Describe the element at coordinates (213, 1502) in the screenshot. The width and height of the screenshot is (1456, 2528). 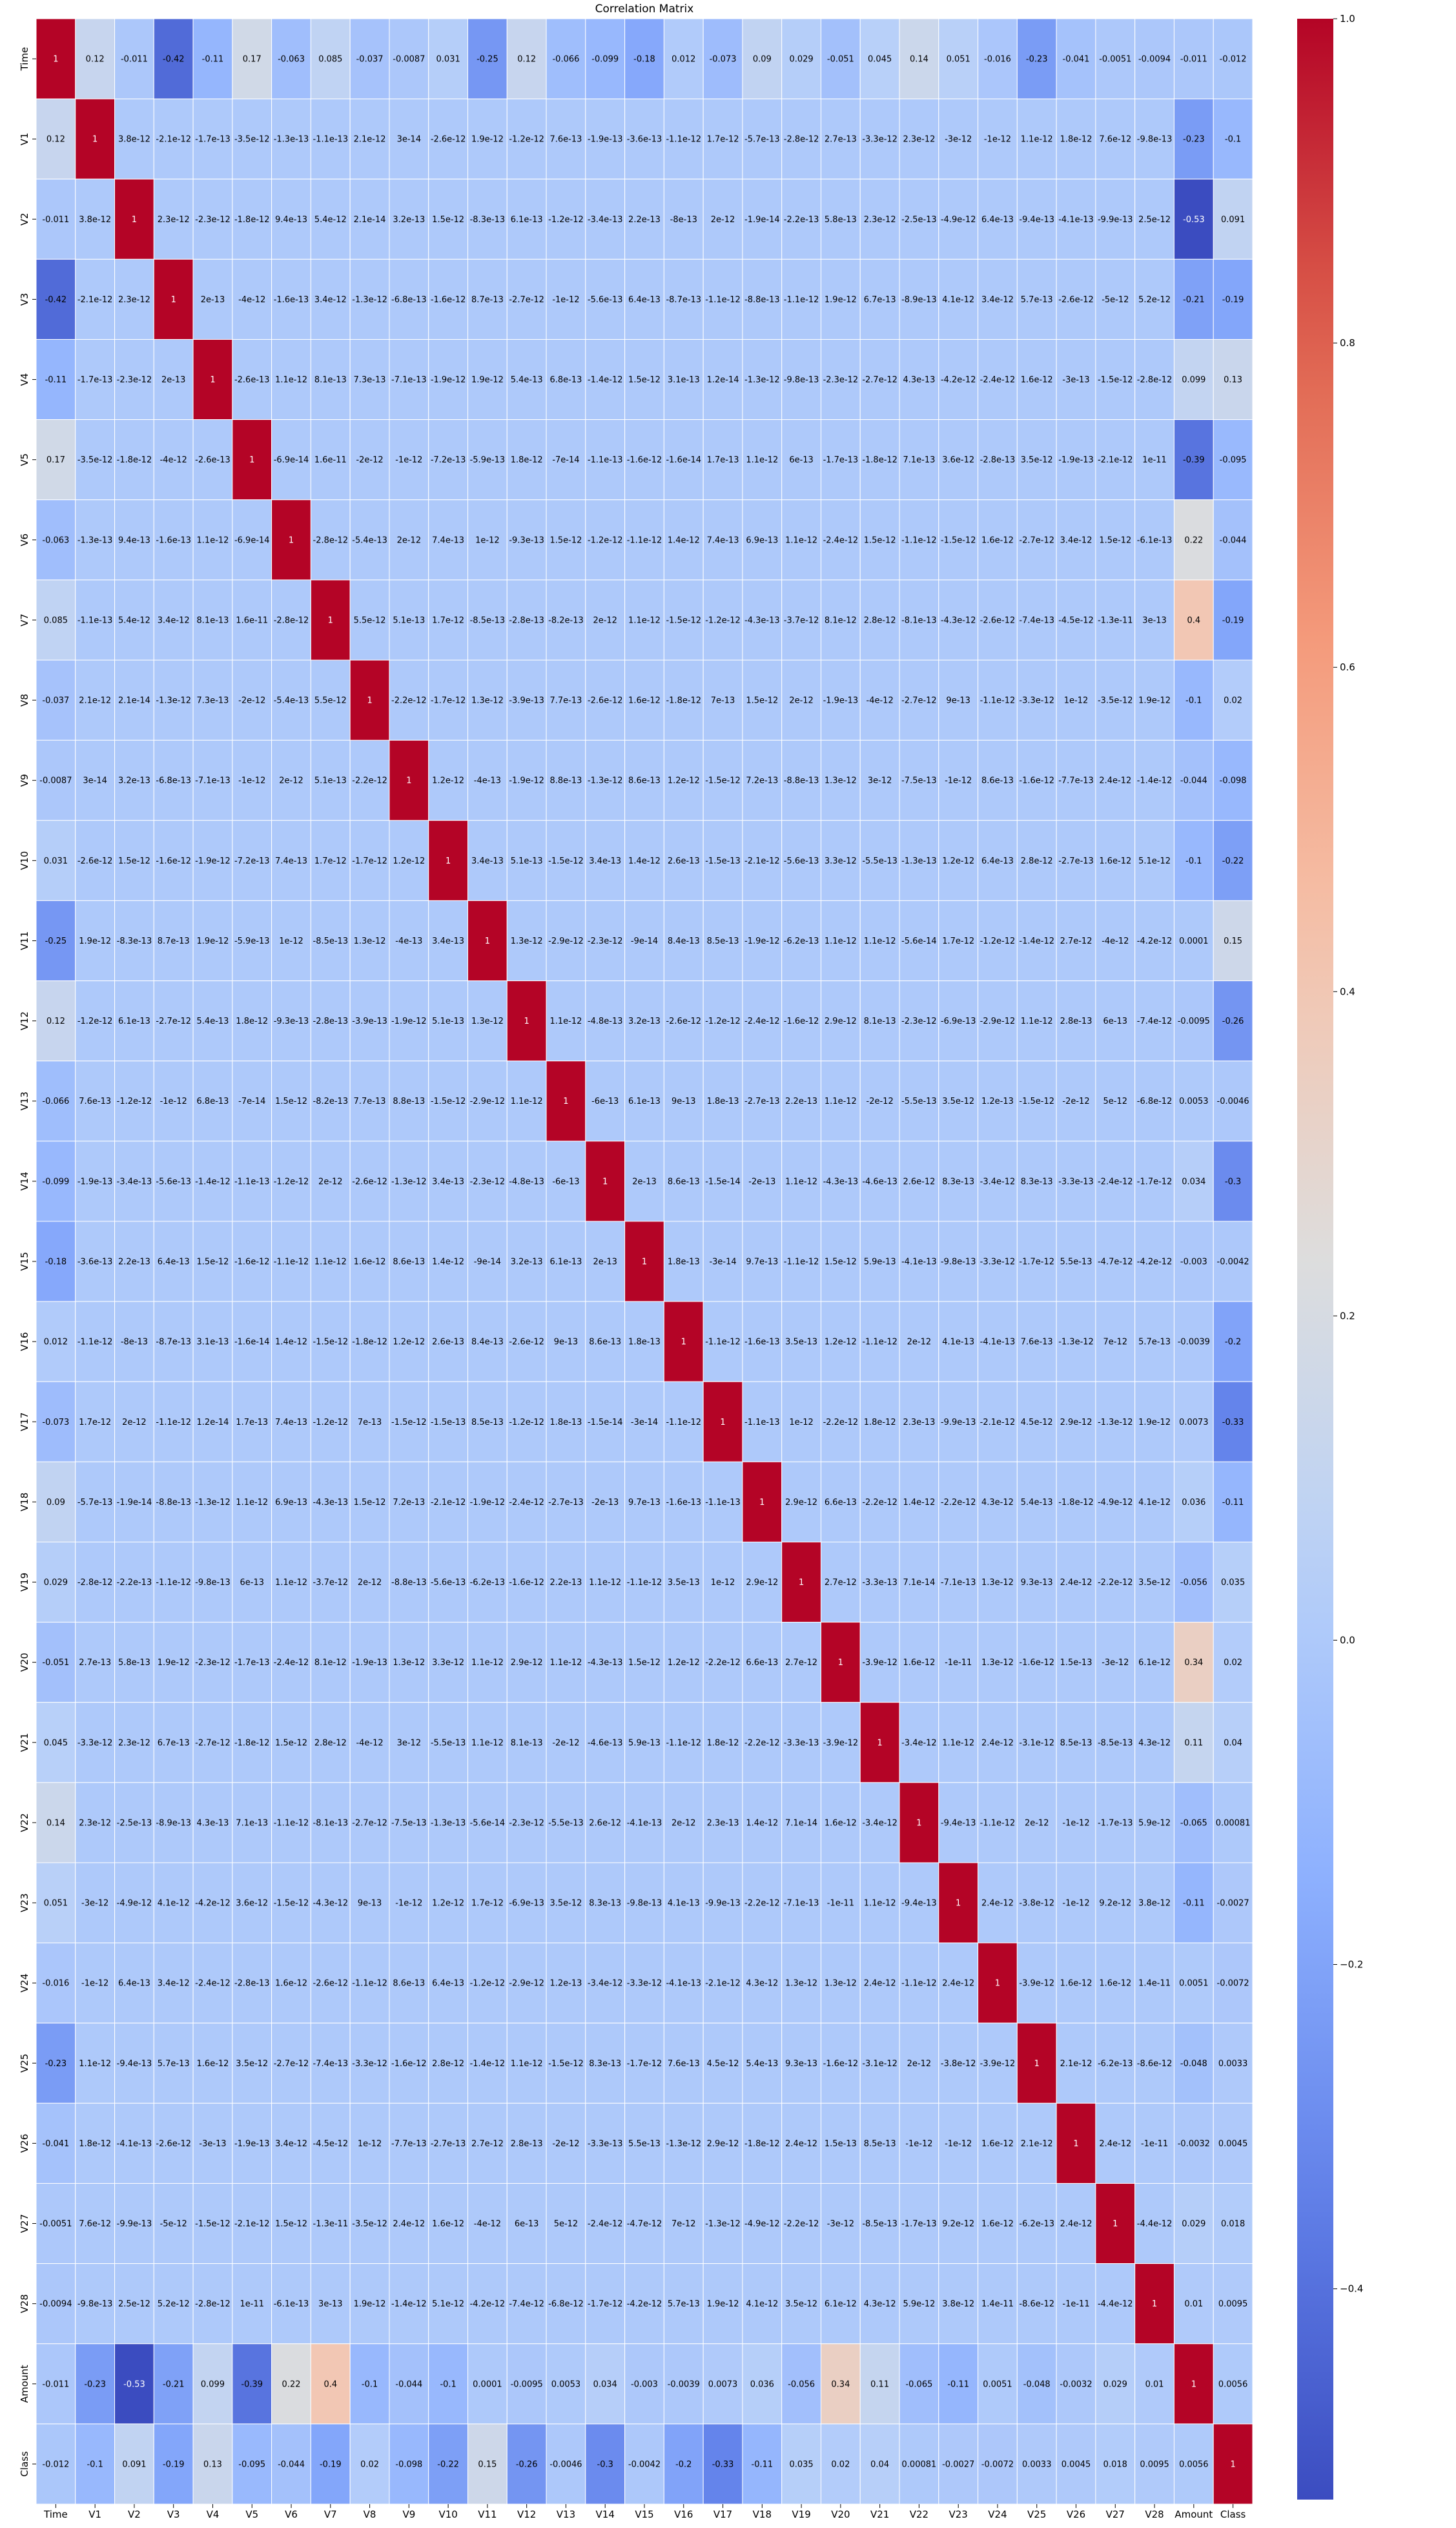
I see `cell-annotation: -1.3e-12` at that location.